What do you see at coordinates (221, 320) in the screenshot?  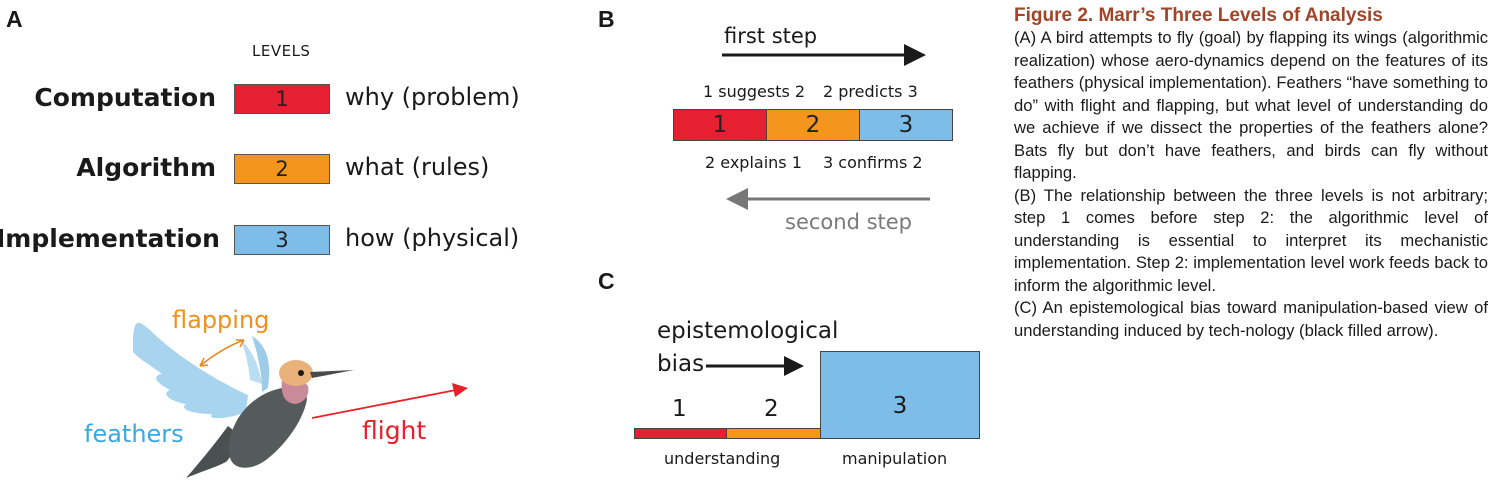 I see `flapping-label: flapping` at bounding box center [221, 320].